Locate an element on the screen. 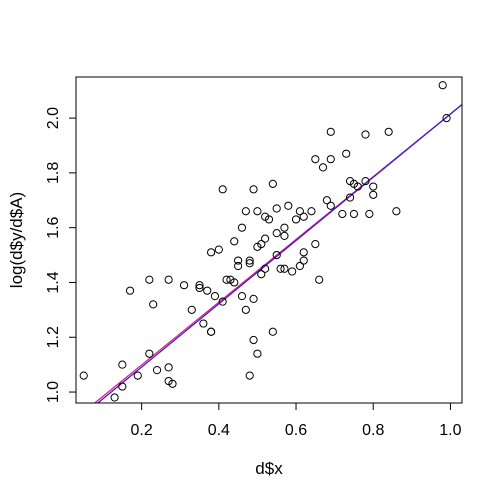 This screenshot has height=500, width=500. y-tick-label: 1.4 is located at coordinates (53, 282).